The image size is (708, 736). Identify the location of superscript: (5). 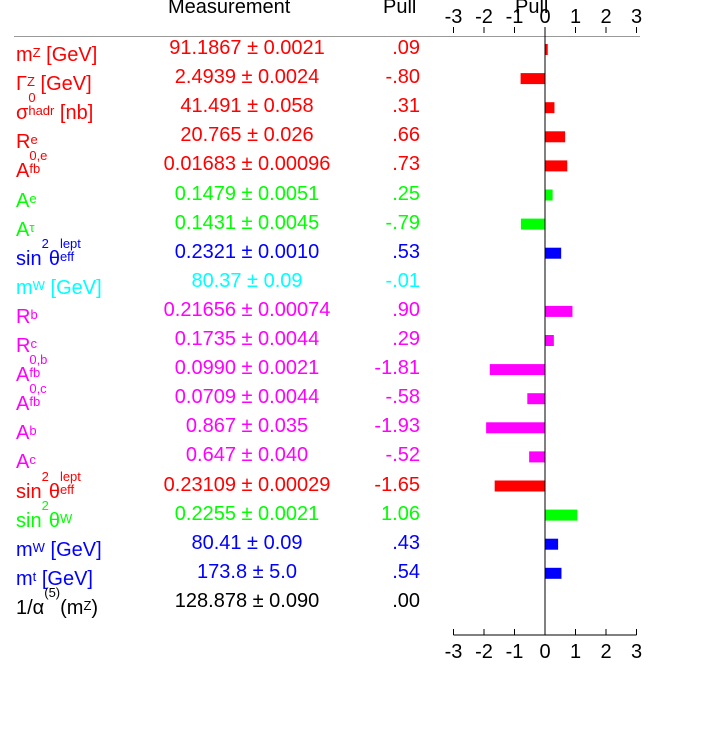
(52, 592).